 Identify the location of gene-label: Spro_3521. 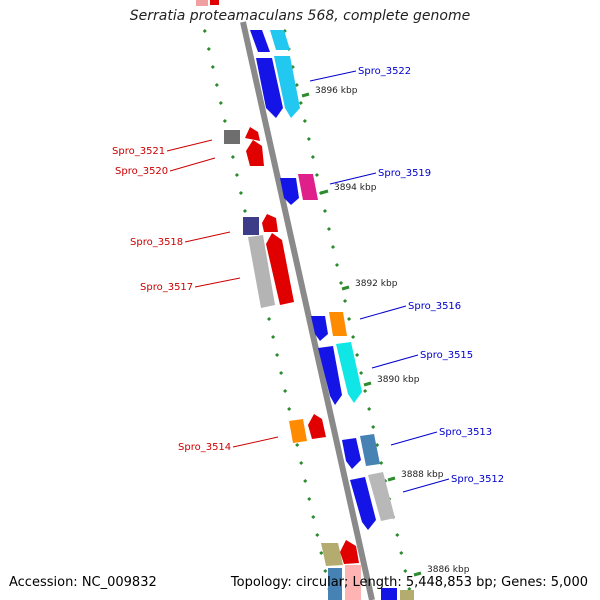
(138, 151).